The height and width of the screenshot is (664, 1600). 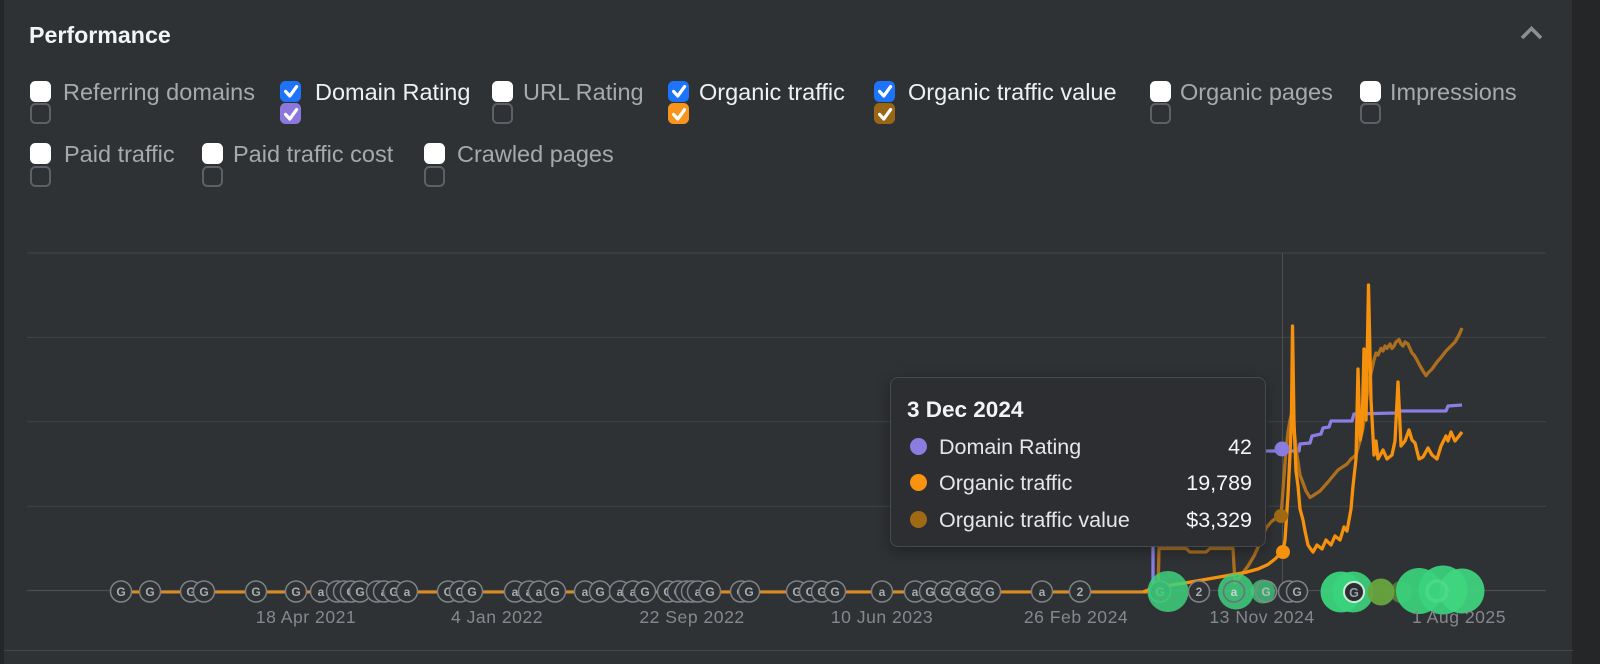 What do you see at coordinates (691, 617) in the screenshot?
I see `svg-text: 22 Sep 2022` at bounding box center [691, 617].